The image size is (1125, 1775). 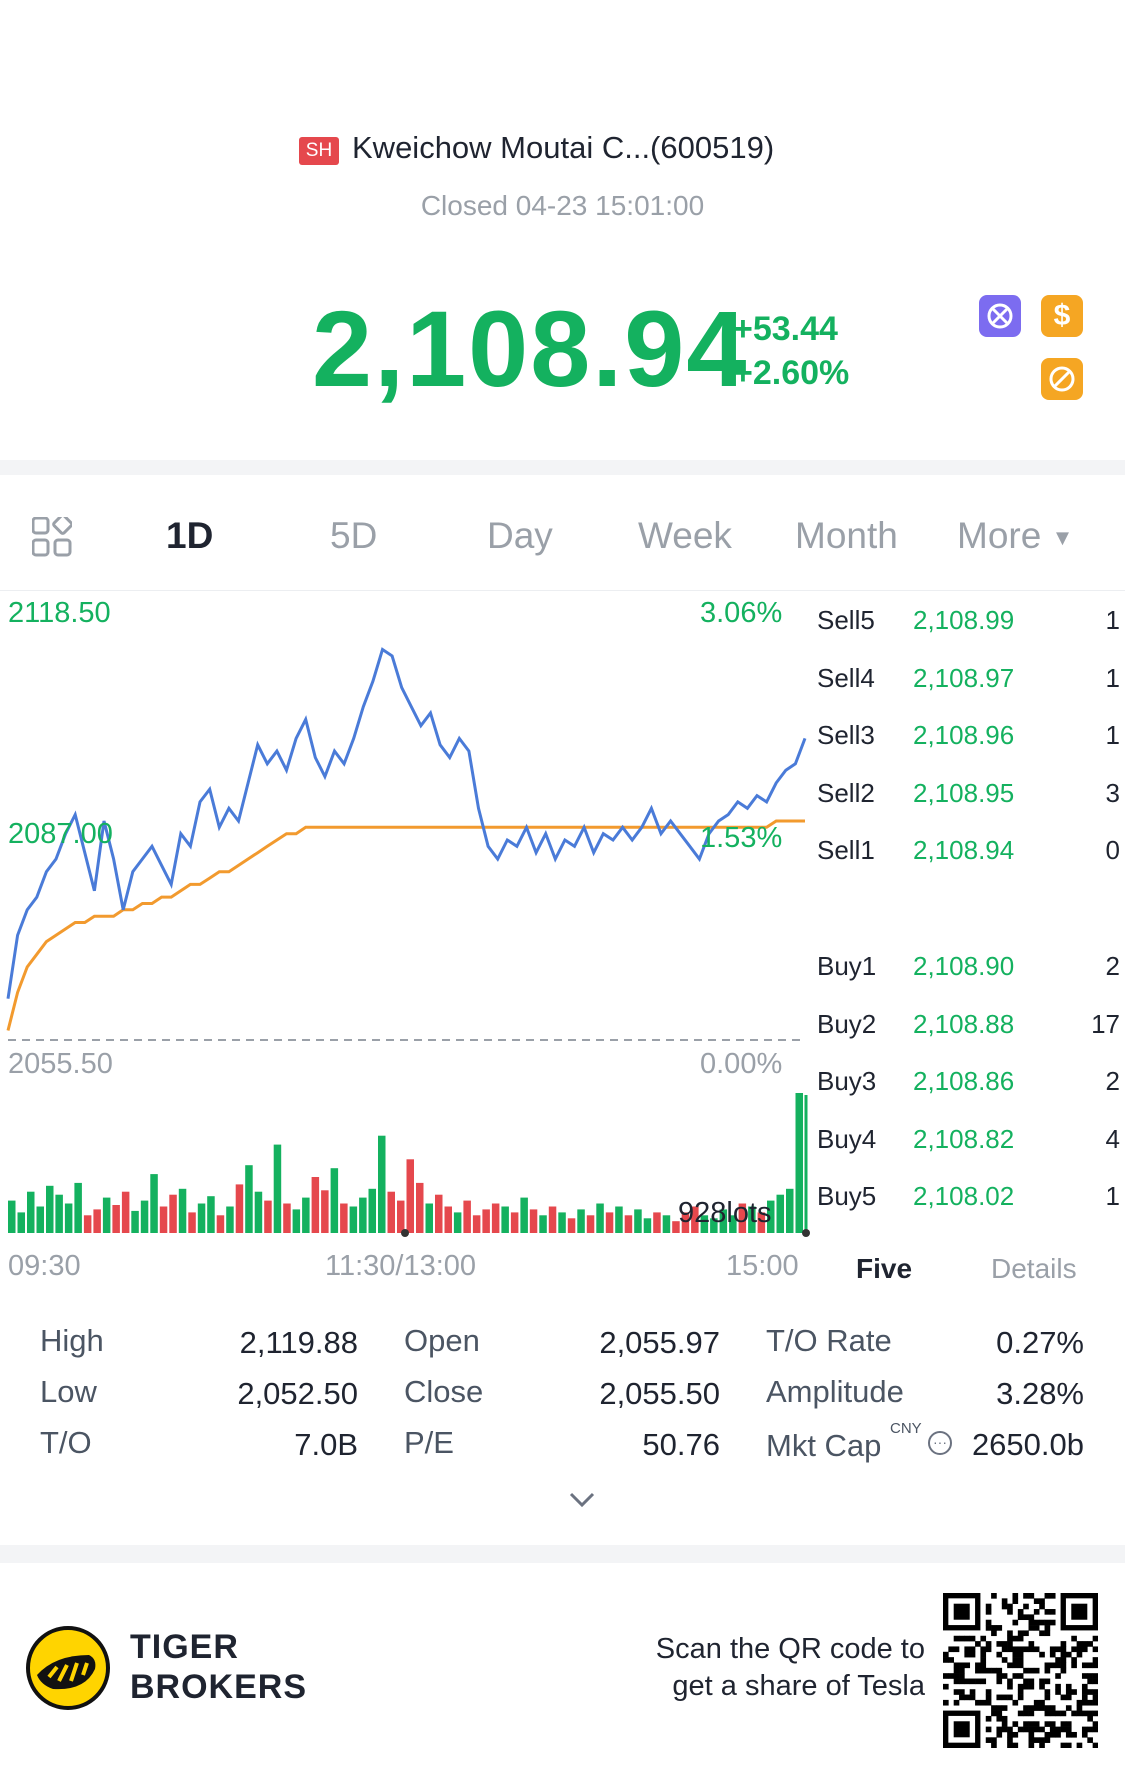 I want to click on order-price: 2,108.90, so click(x=964, y=966).